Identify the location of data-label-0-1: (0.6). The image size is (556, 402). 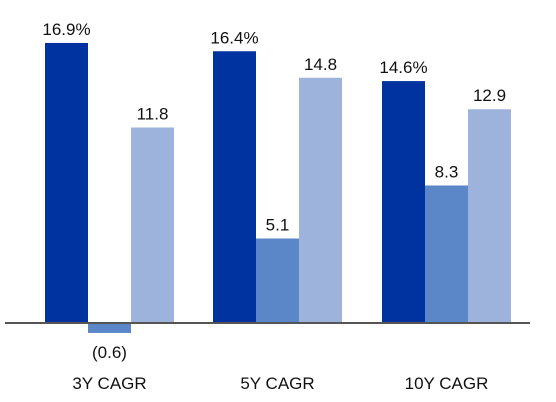
(109, 352).